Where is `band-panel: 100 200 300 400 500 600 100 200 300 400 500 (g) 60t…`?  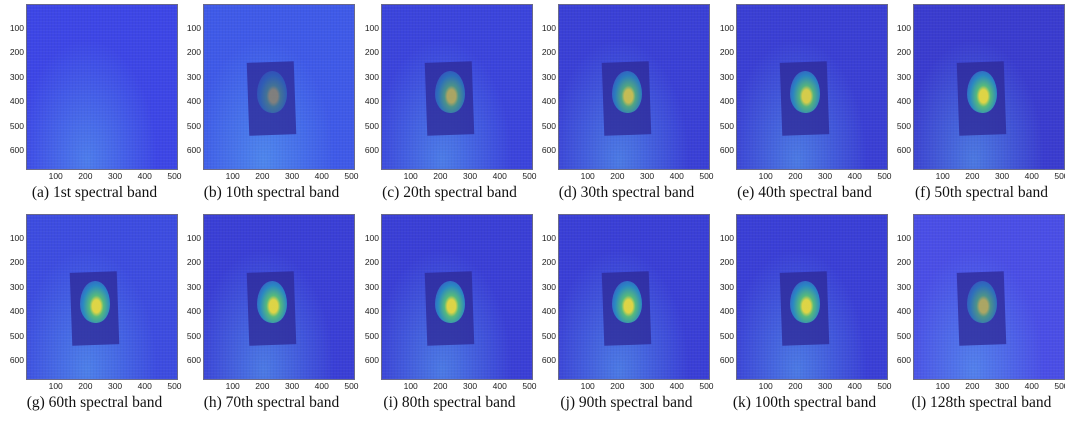
band-panel: 100 200 300 400 500 600 100 200 300 400 500 (g) 60t… is located at coordinates (94, 316).